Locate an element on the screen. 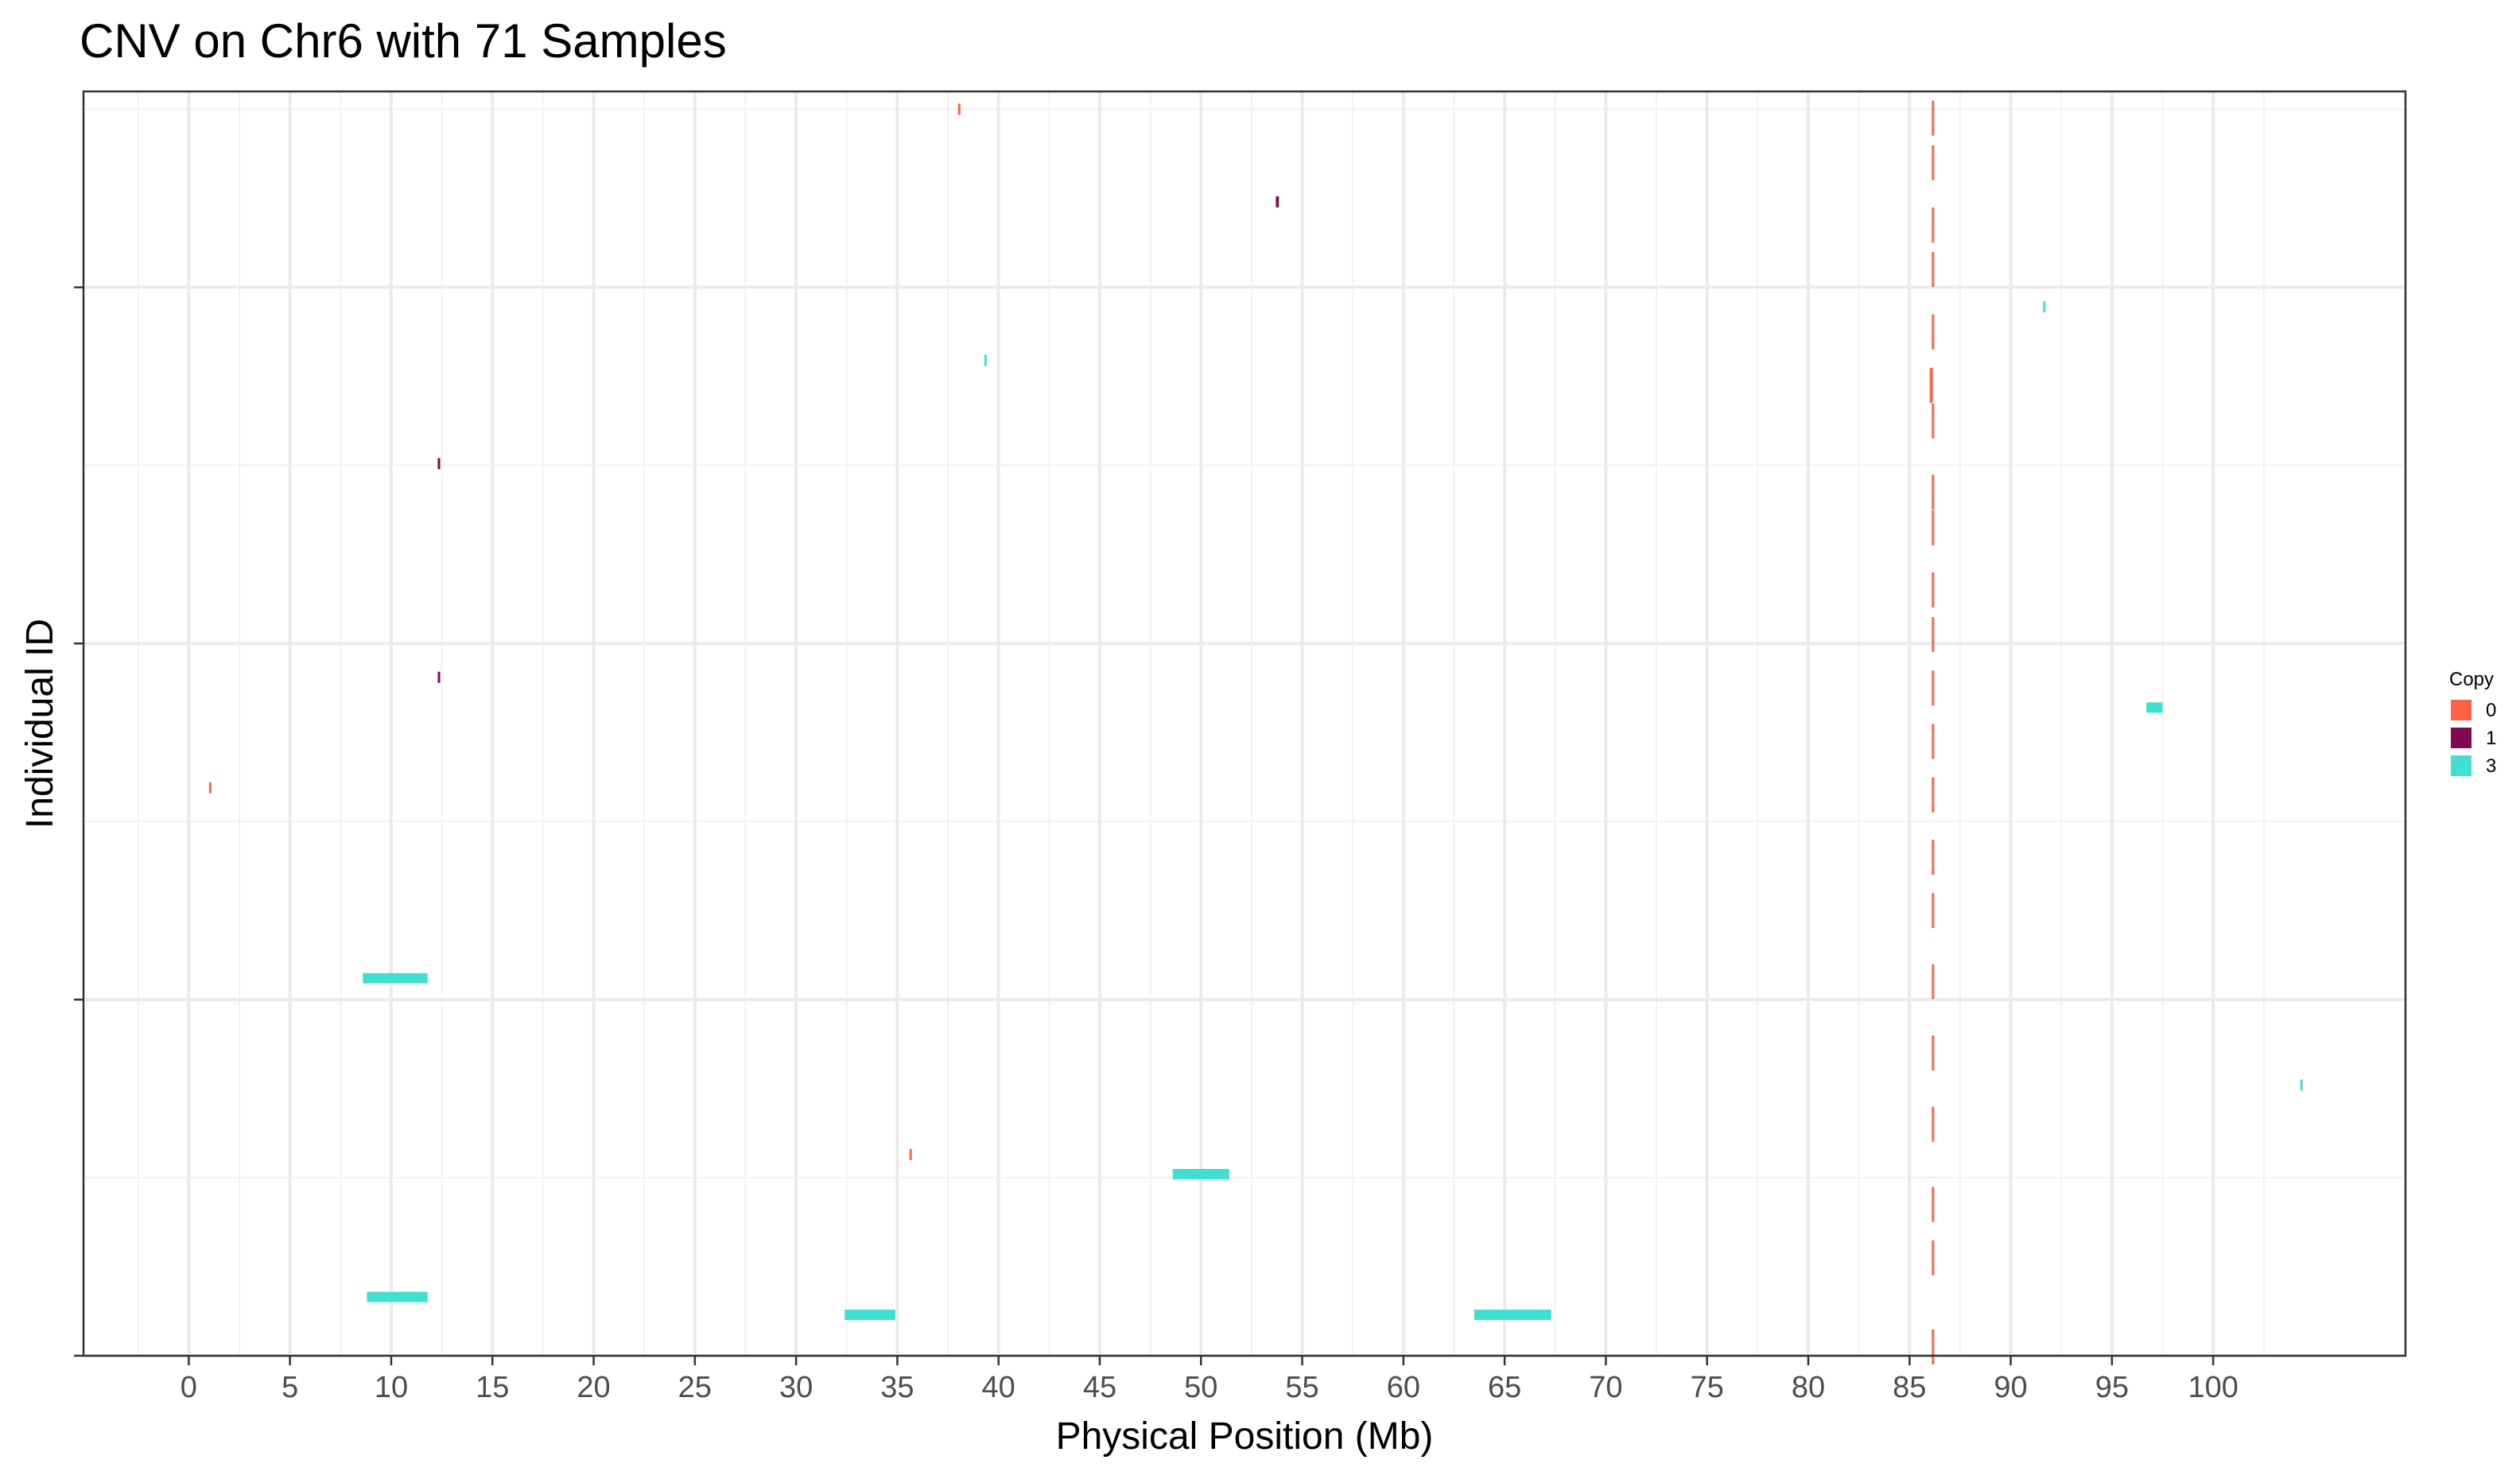 The height and width of the screenshot is (1479, 2520). x-tick-label: 10 is located at coordinates (391, 1387).